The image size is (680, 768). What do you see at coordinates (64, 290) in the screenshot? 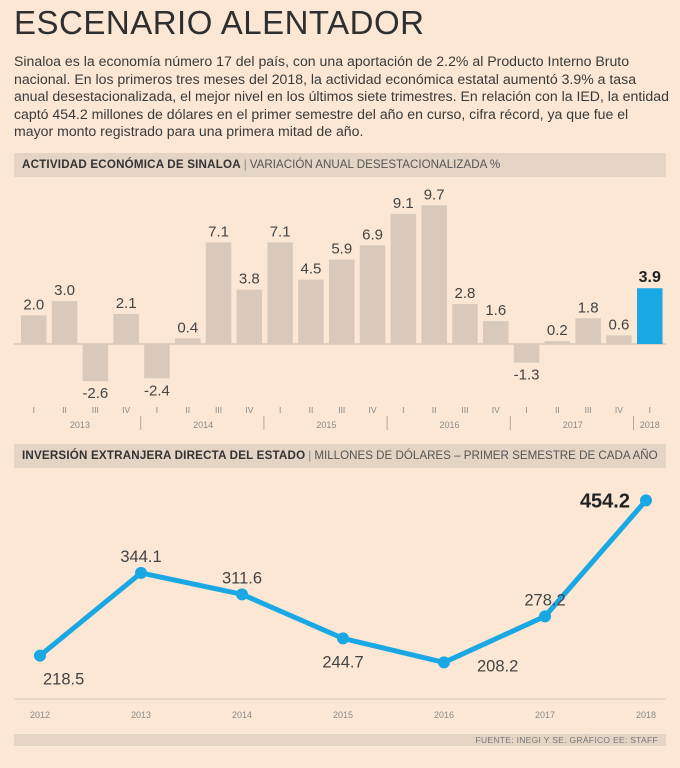
I see `bar-value-label: 3.0` at bounding box center [64, 290].